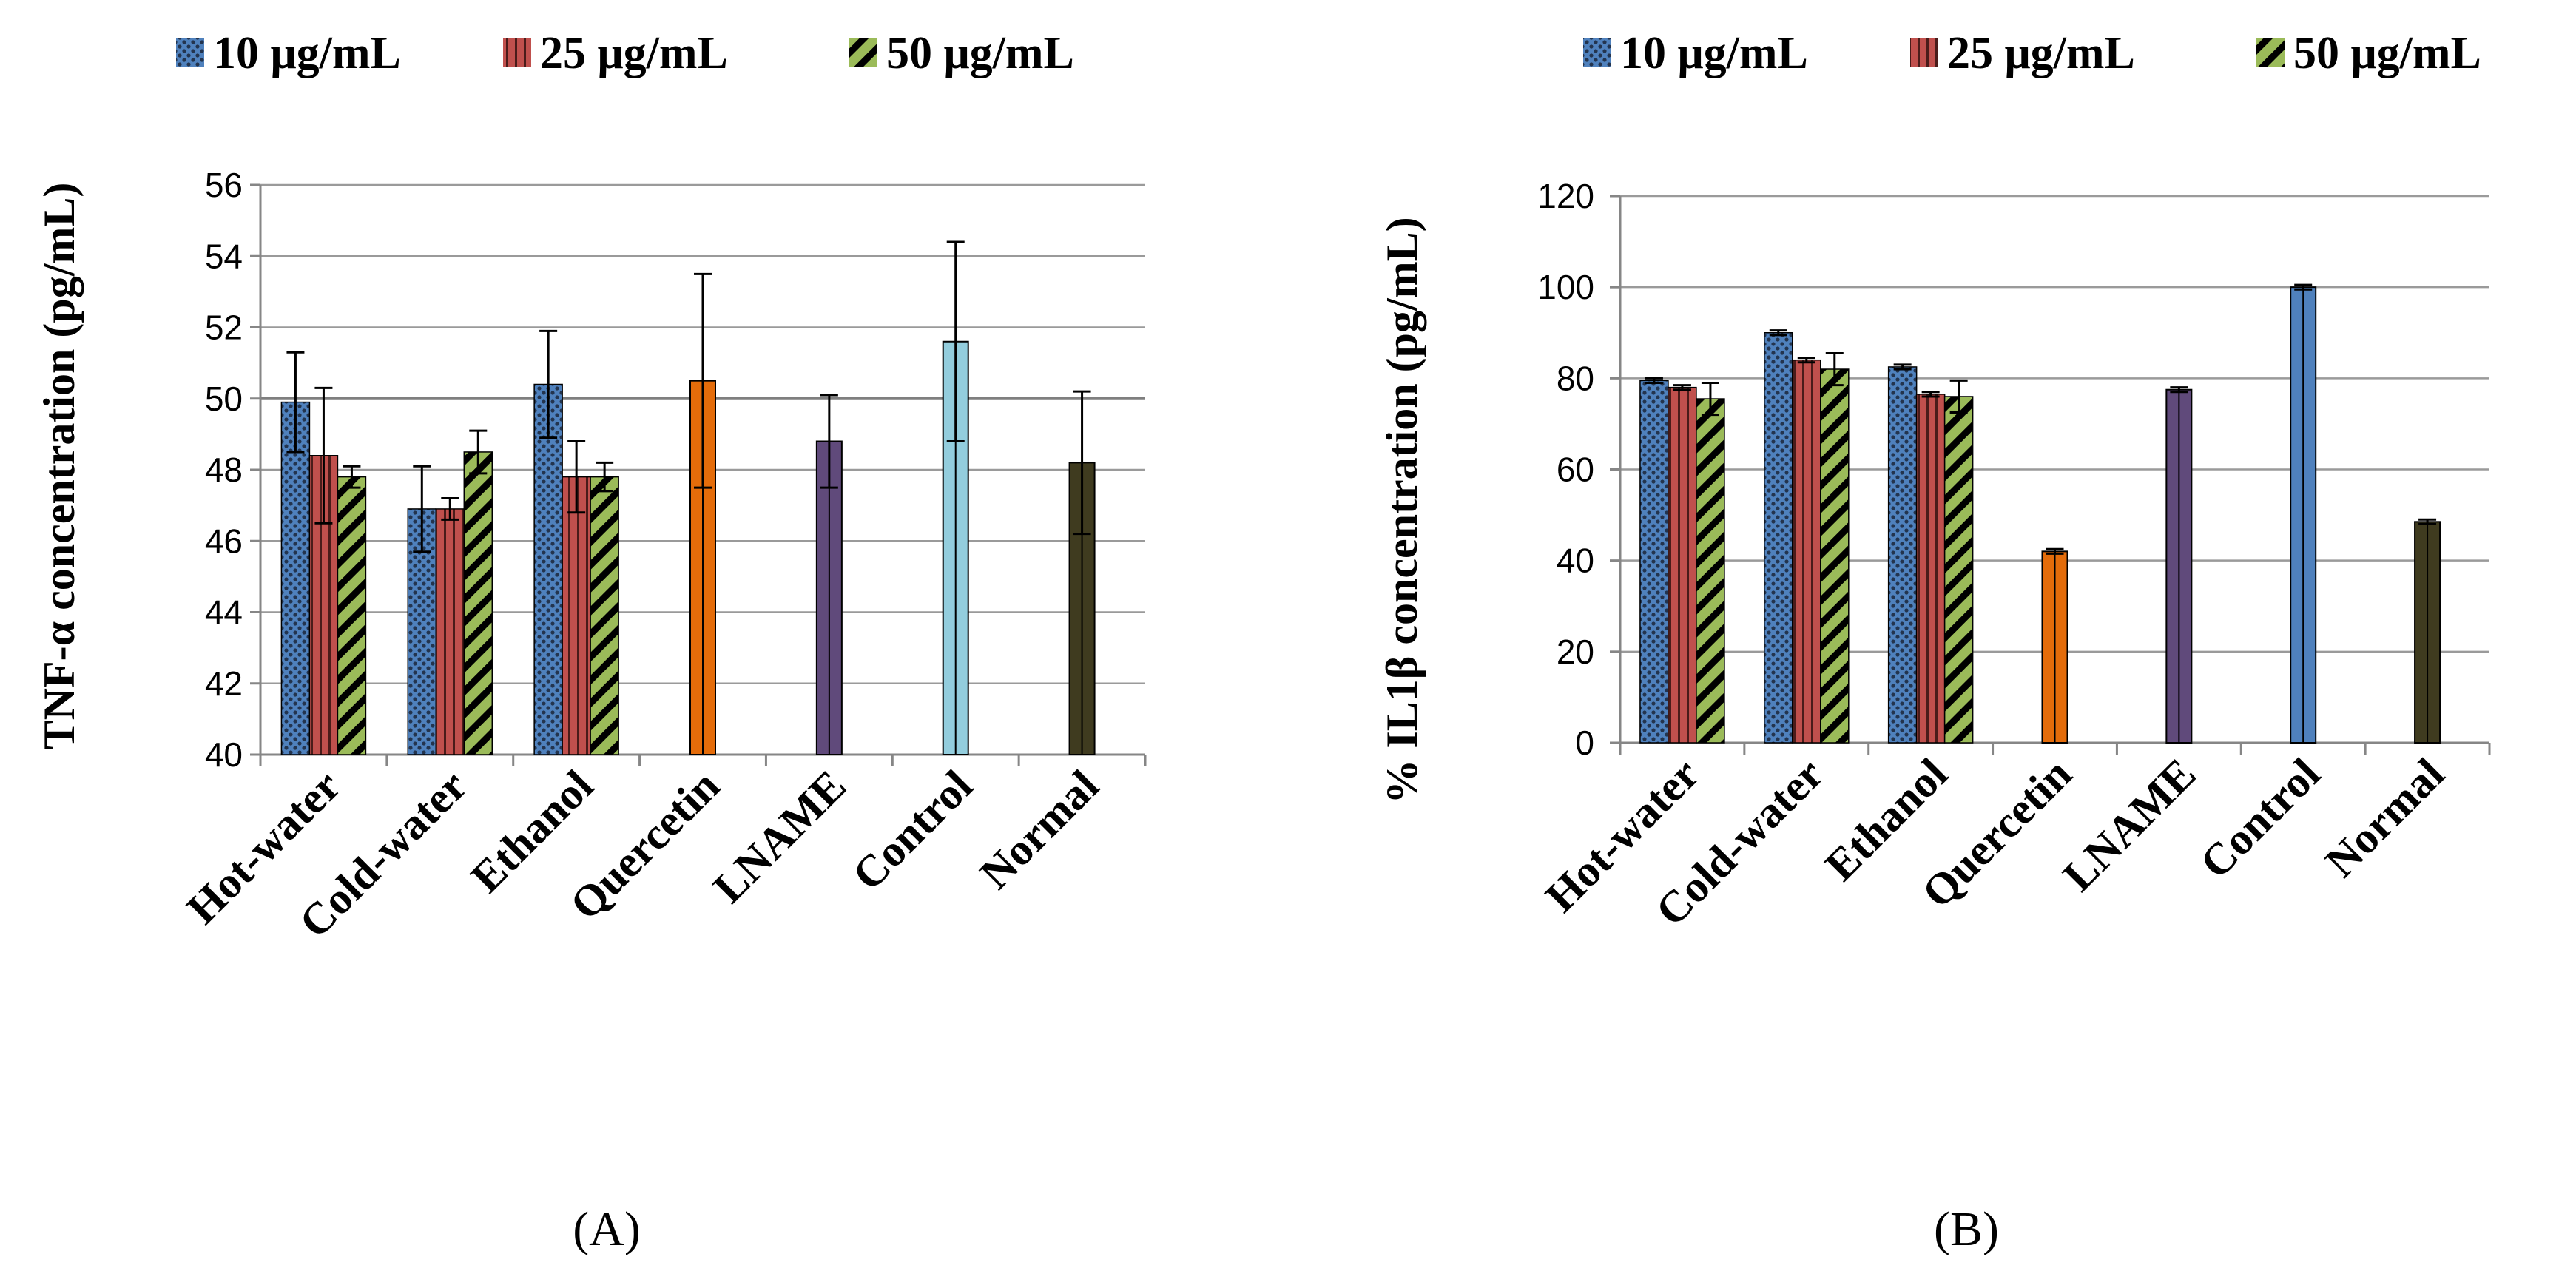  I want to click on y-tick-label: 54, so click(224, 256).